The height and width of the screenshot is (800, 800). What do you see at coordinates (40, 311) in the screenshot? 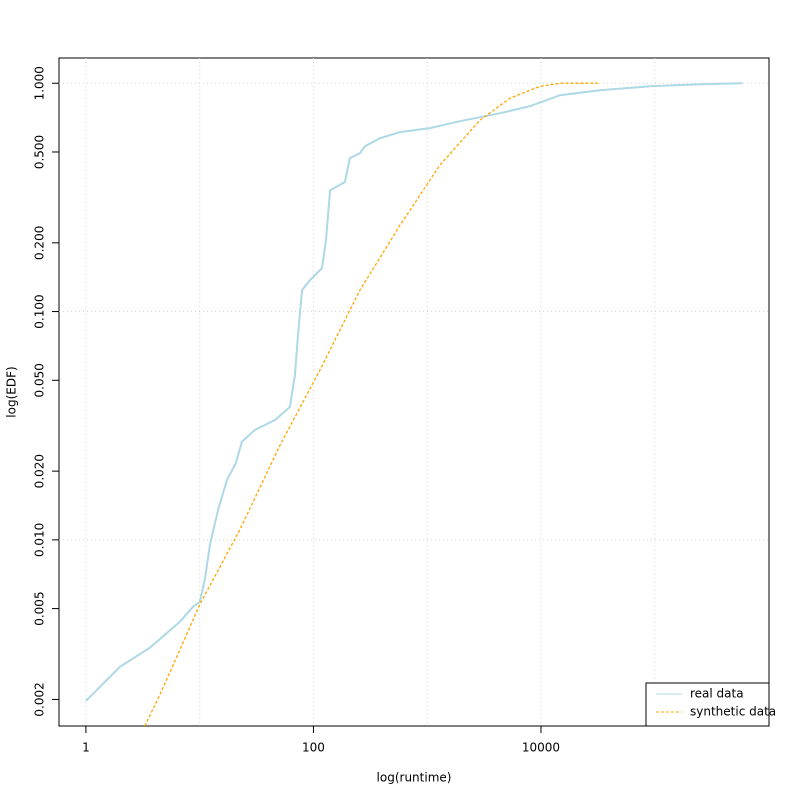
I see `y-tick-label: 0.100` at bounding box center [40, 311].